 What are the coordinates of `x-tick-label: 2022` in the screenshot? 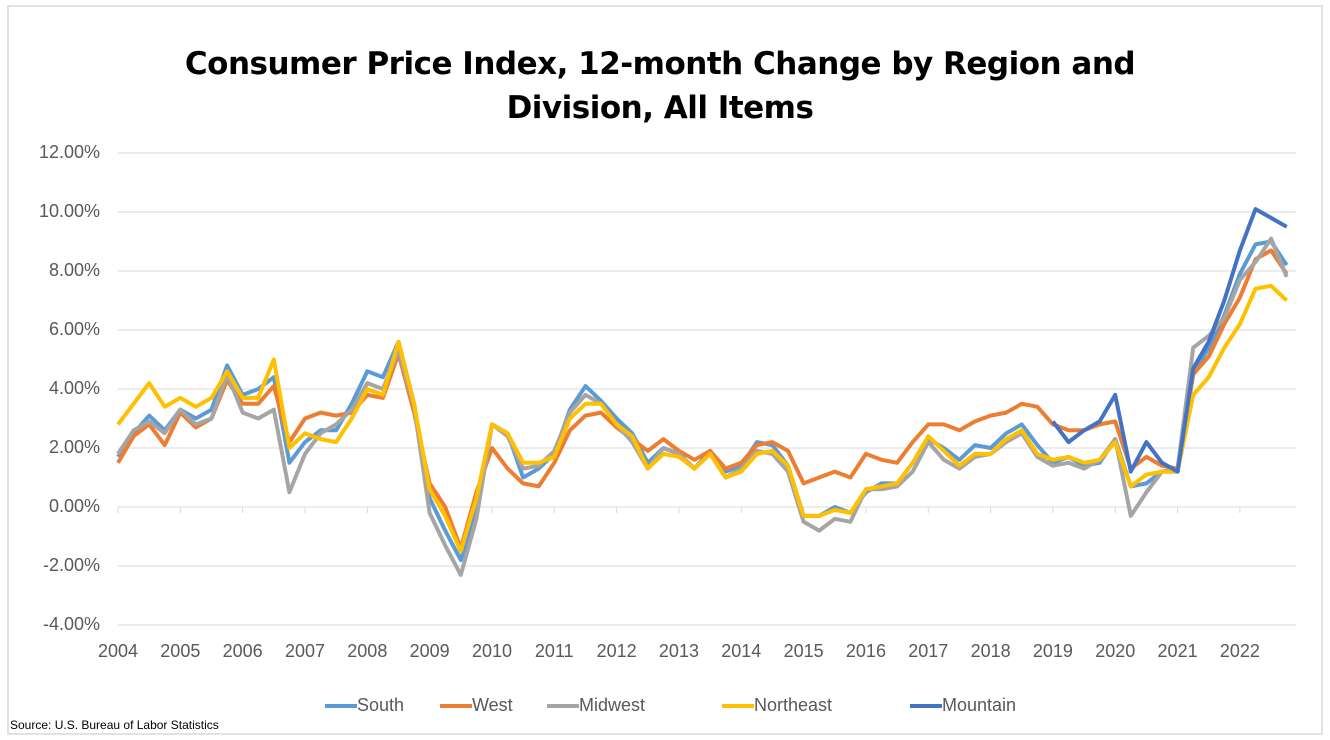 It's located at (1240, 651).